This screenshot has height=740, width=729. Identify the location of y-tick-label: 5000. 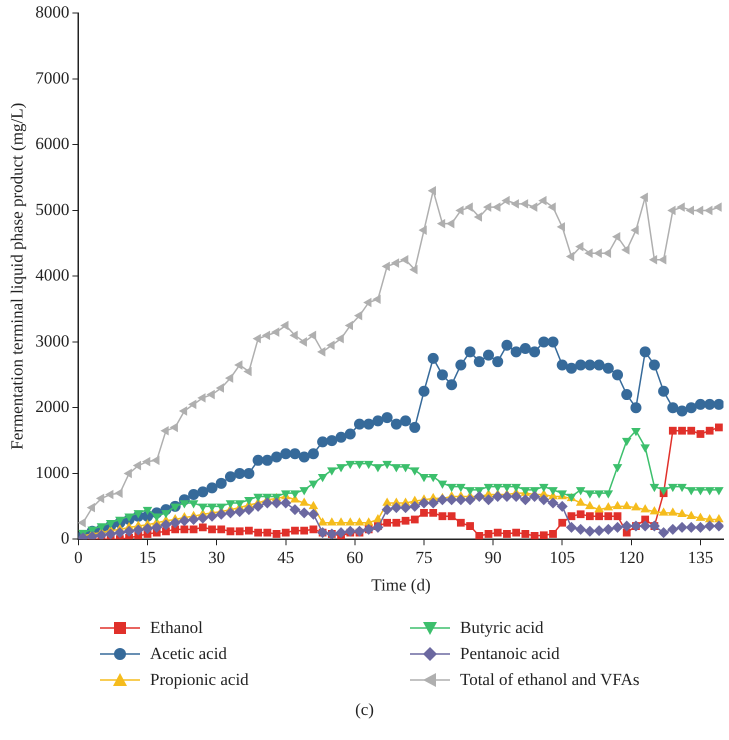
(52, 209).